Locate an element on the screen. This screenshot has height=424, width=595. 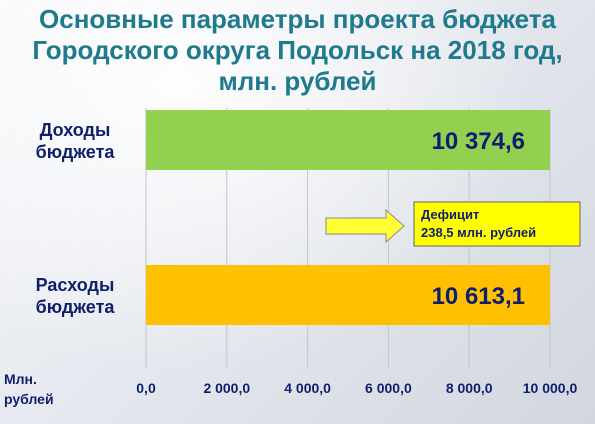
tick-label-3: 6 000,0 is located at coordinates (388, 388).